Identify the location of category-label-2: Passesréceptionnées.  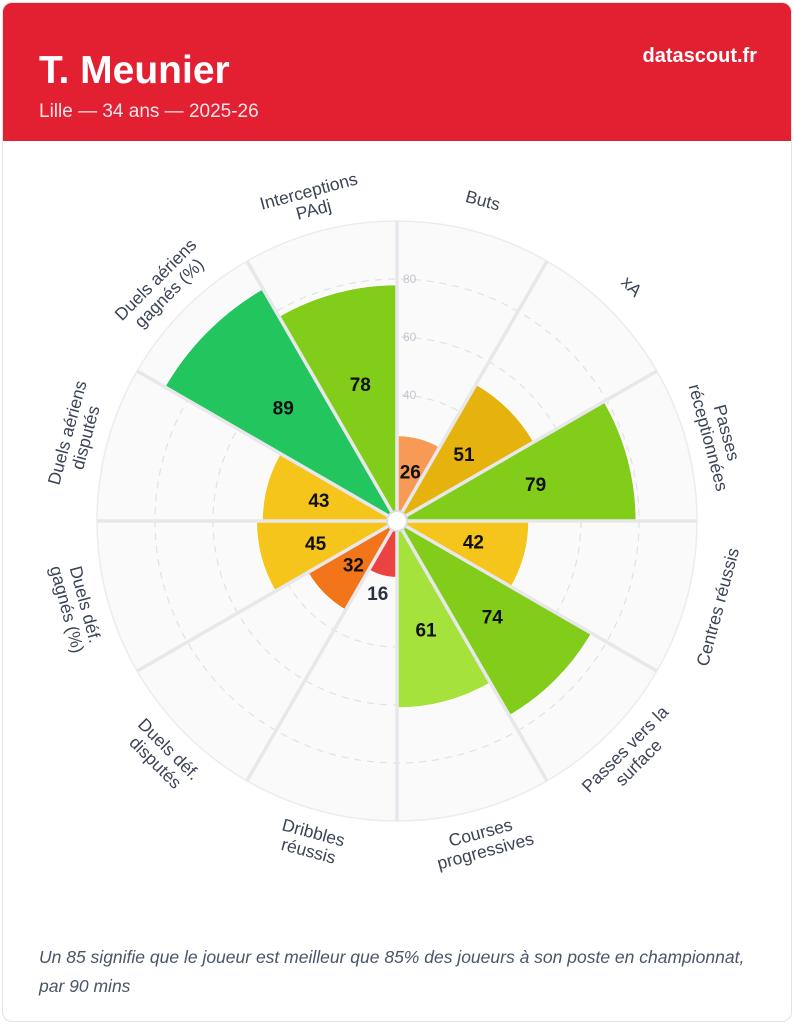
(718, 435).